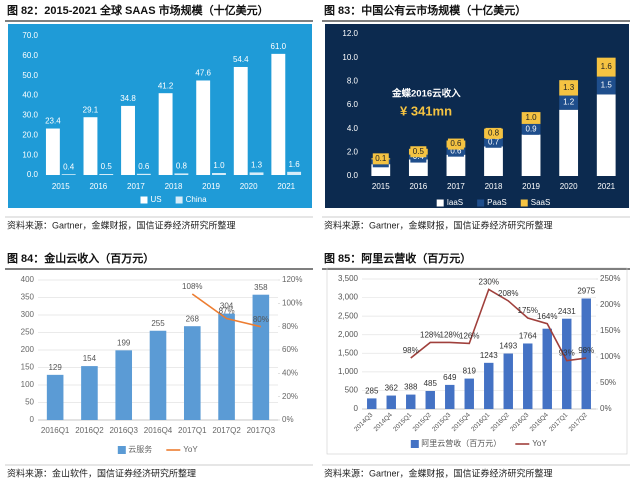 The image size is (634, 480). I want to click on legend-label: China, so click(196, 199).